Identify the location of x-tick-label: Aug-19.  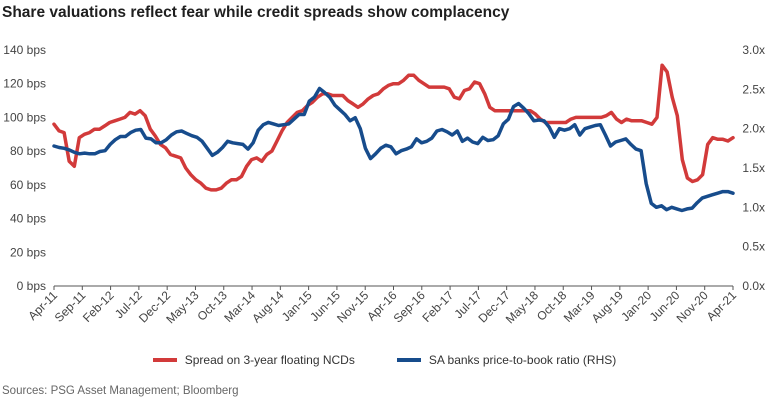
(607, 306).